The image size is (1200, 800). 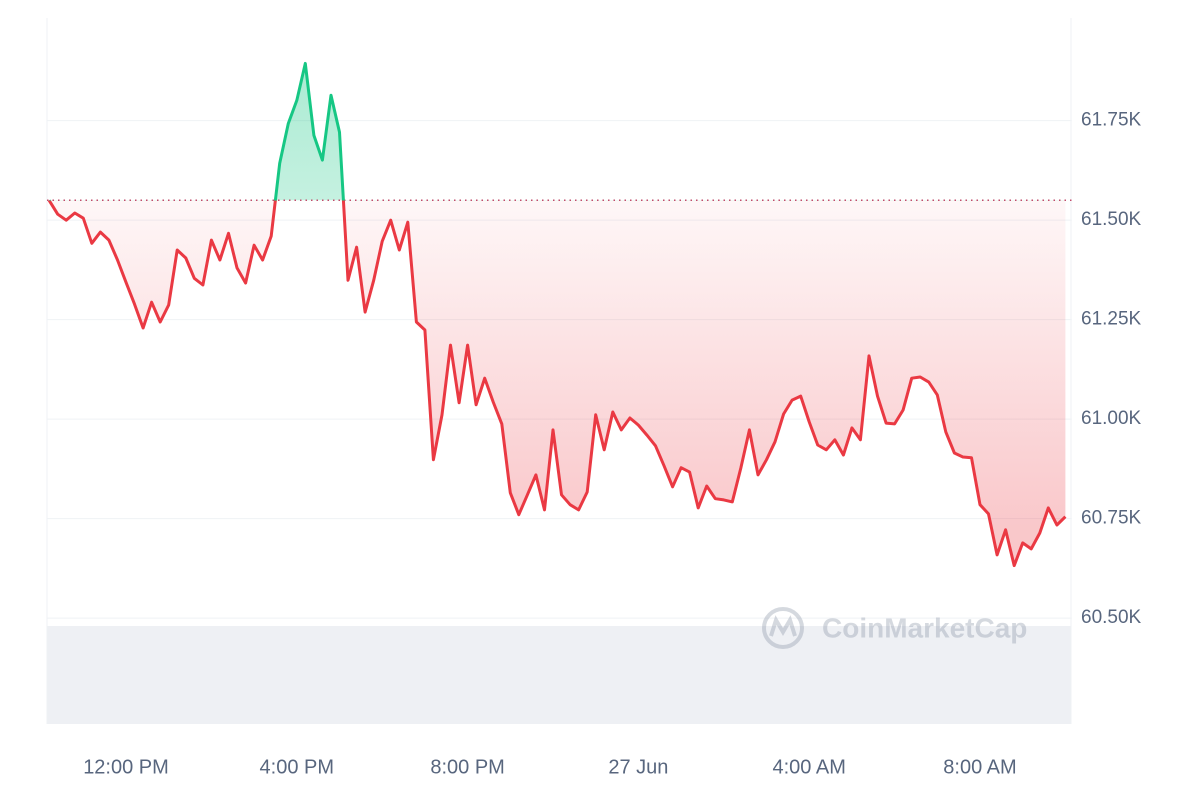 What do you see at coordinates (1111, 617) in the screenshot?
I see `y-tick-label: 60.50K` at bounding box center [1111, 617].